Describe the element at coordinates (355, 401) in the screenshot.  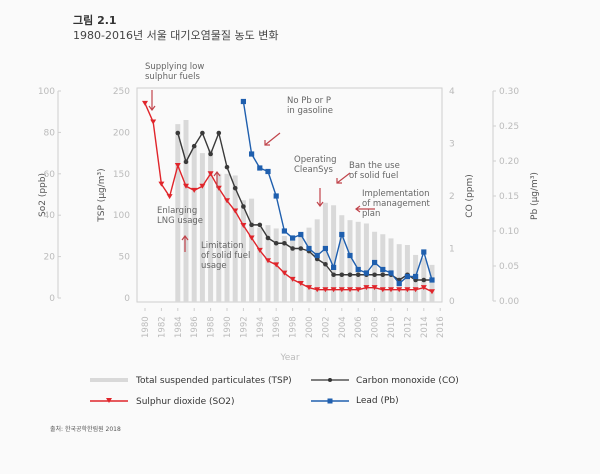
I see `legend-item-pb: Lead (Pb)` at that location.